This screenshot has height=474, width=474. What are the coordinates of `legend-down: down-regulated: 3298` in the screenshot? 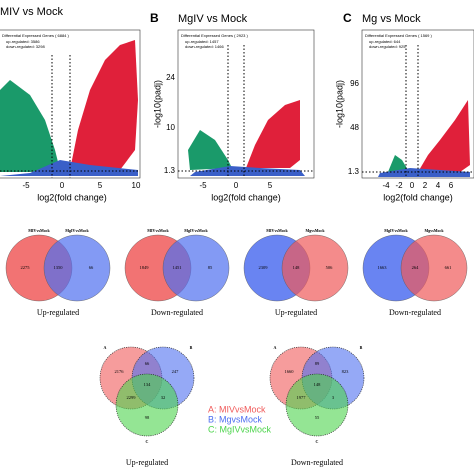 It's located at (25, 46).